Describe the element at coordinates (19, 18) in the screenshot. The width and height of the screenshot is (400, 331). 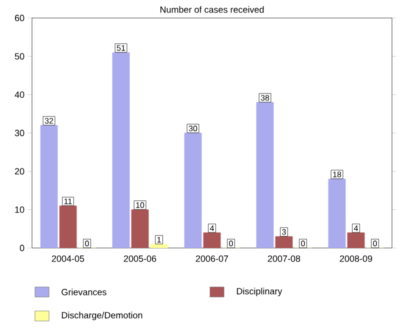
I see `y-tick-label: 60` at that location.